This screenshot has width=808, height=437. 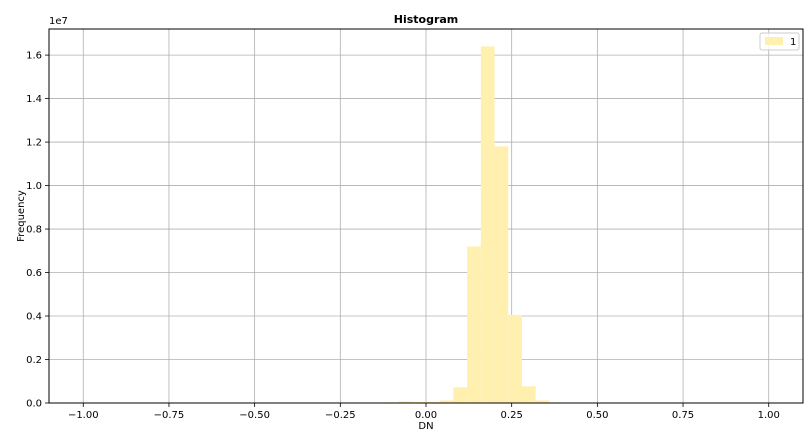 I want to click on y-tick-label: 1.2, so click(x=34, y=143).